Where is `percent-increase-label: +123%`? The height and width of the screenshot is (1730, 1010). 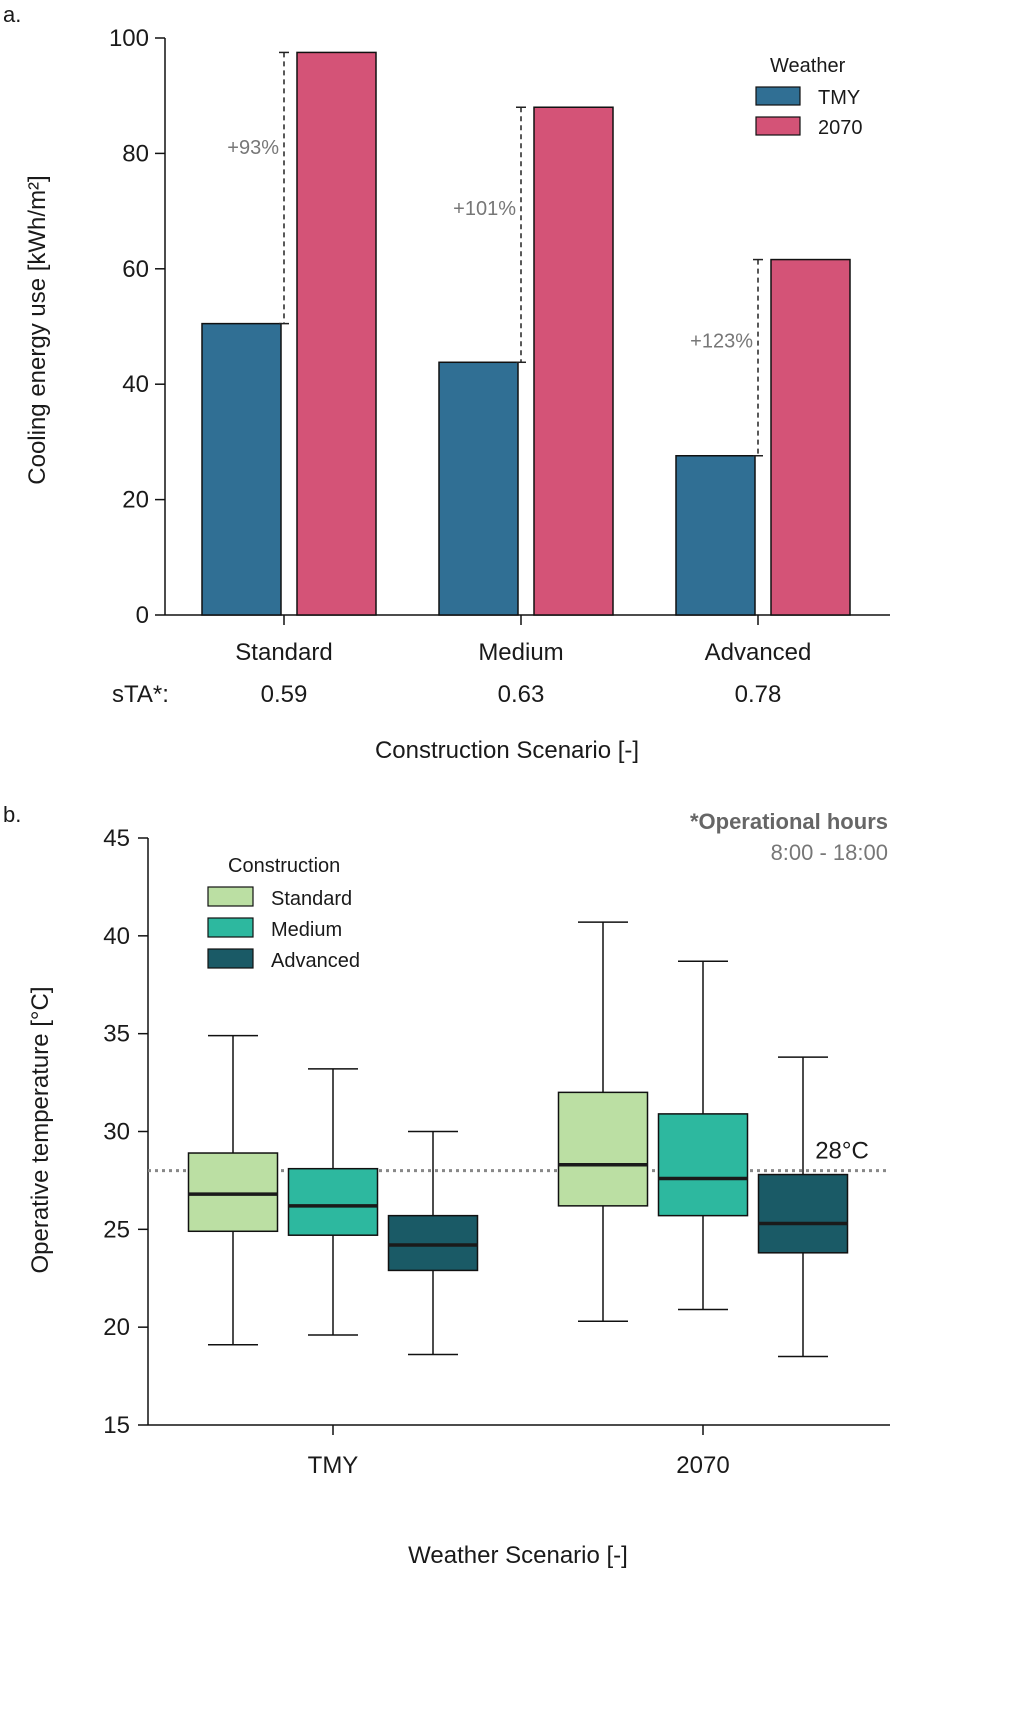 percent-increase-label: +123% is located at coordinates (721, 342).